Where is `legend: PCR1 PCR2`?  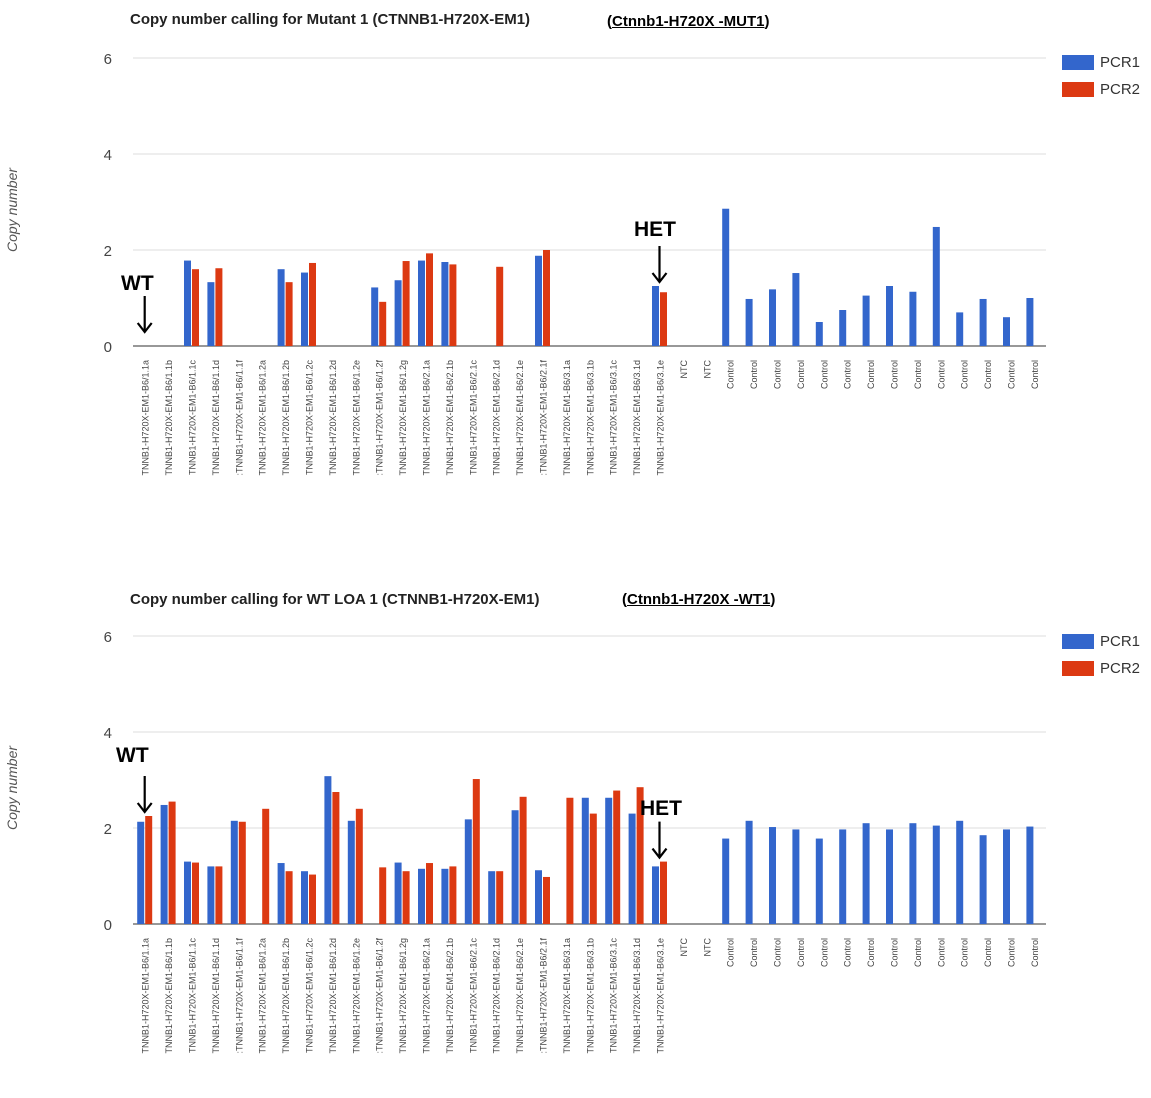
legend: PCR1 PCR2 is located at coordinates (1101, 655).